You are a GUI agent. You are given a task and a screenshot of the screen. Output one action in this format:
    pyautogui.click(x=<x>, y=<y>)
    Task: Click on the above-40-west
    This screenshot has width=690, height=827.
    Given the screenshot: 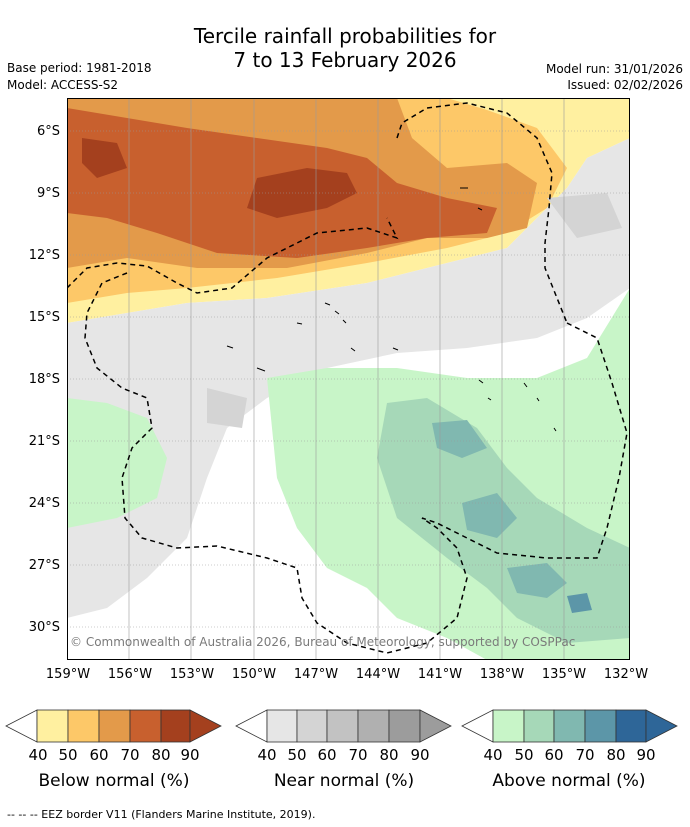 What is the action you would take?
    pyautogui.click(x=117, y=463)
    